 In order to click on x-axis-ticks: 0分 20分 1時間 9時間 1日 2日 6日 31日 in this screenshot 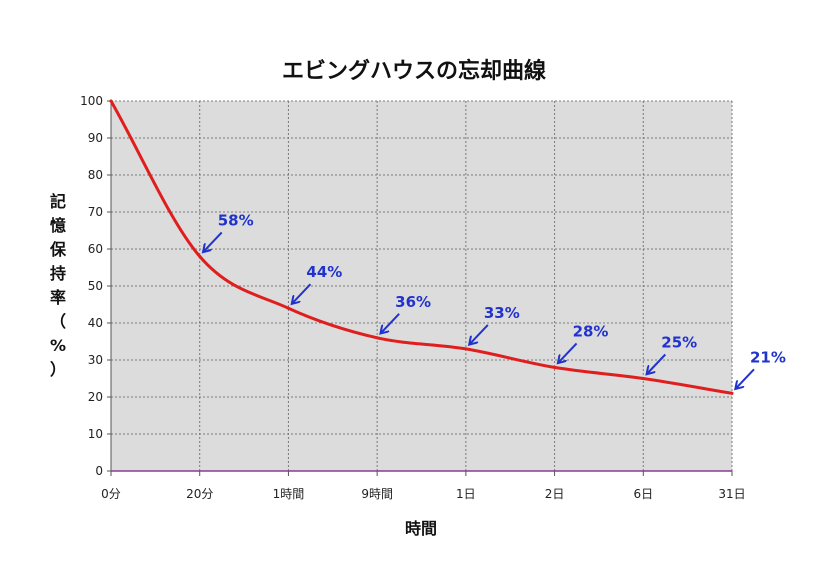, I will do `click(423, 486)`.